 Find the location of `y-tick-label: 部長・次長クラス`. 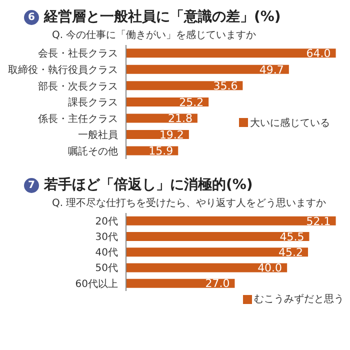

y-tick-label: 部長・次長クラス is located at coordinates (78, 86).